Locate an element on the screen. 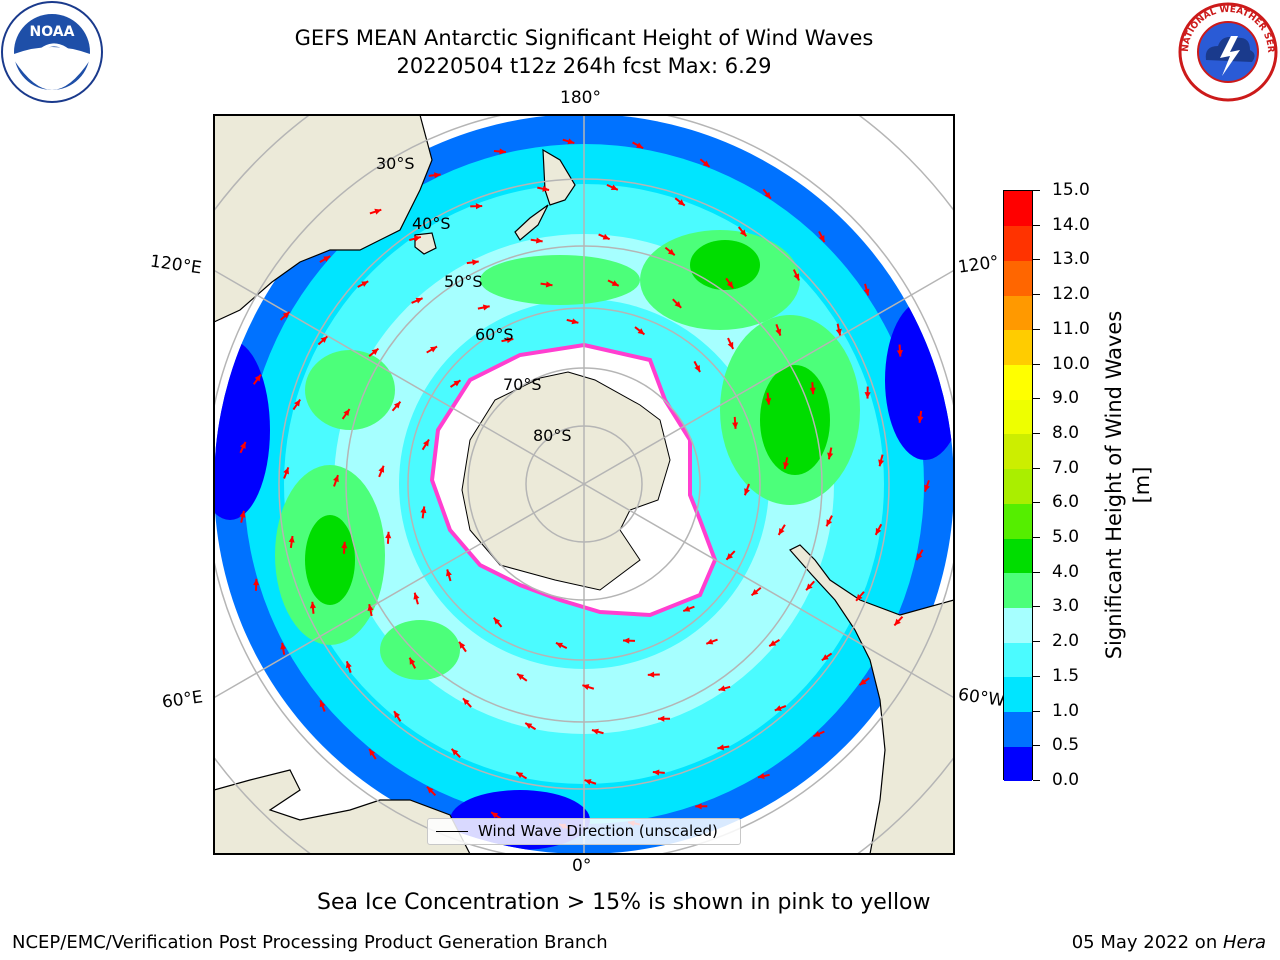 Image resolution: width=1280 pixels, height=960 pixels. colorbar-title: Significant Height of Wind Waves [m] is located at coordinates (1128, 485).